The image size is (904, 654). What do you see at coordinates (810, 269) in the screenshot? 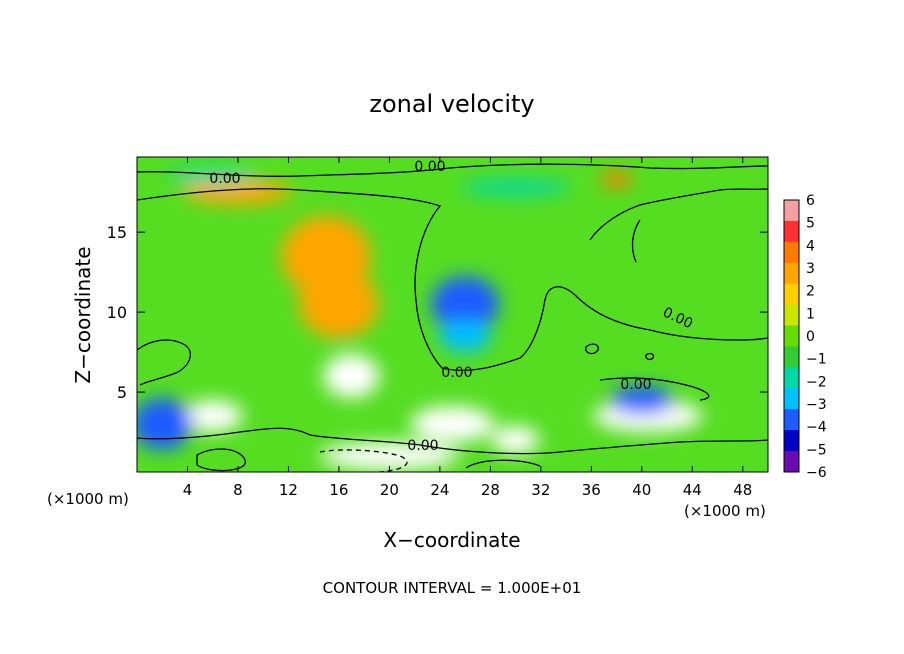
I see `colorbar-label: 3` at bounding box center [810, 269].